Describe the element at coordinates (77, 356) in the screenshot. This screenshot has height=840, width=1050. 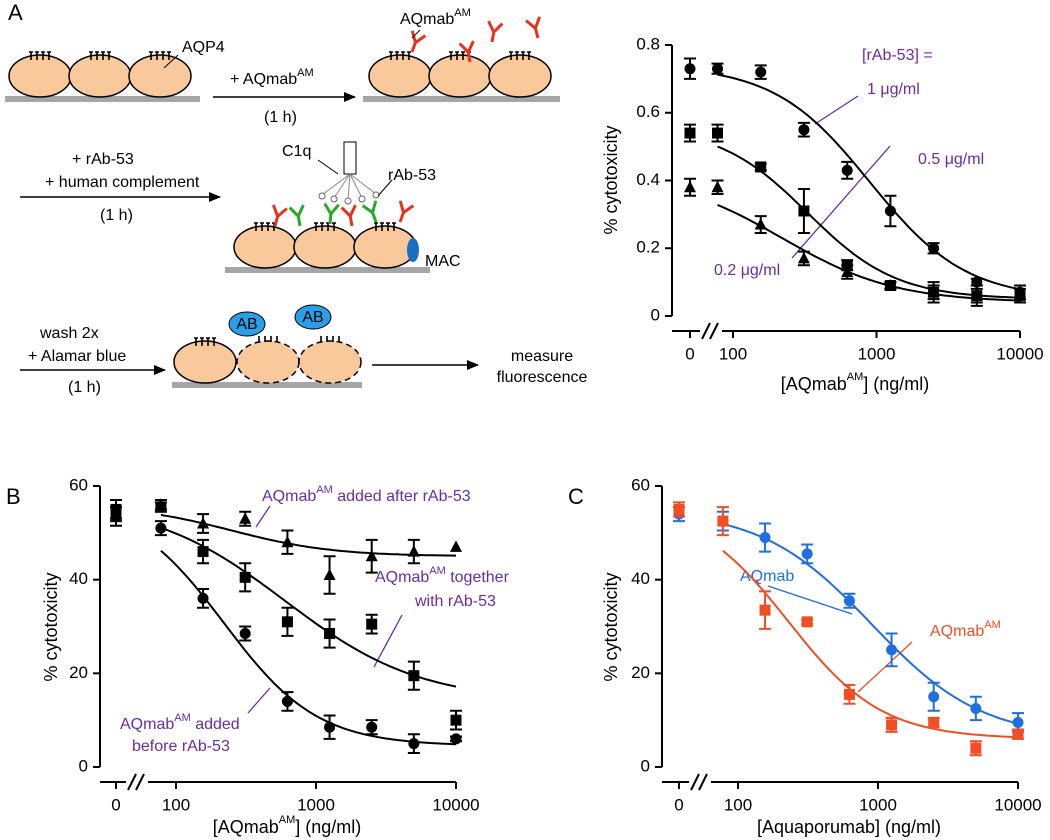
I see `step-label: + Alamar blue` at that location.